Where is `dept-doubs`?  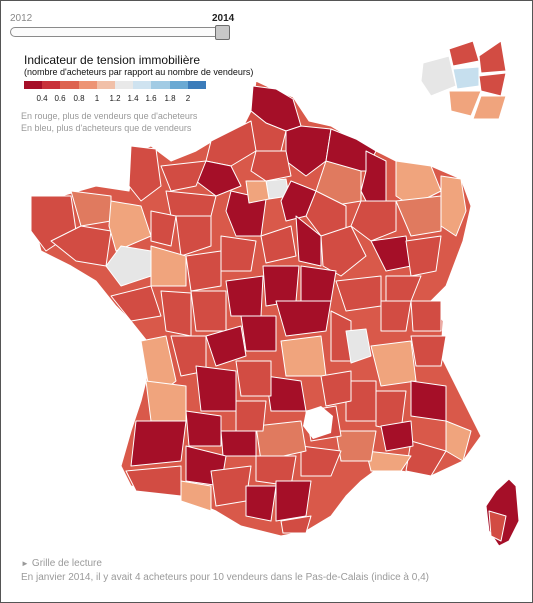
dept-doubs is located at coordinates (423, 256).